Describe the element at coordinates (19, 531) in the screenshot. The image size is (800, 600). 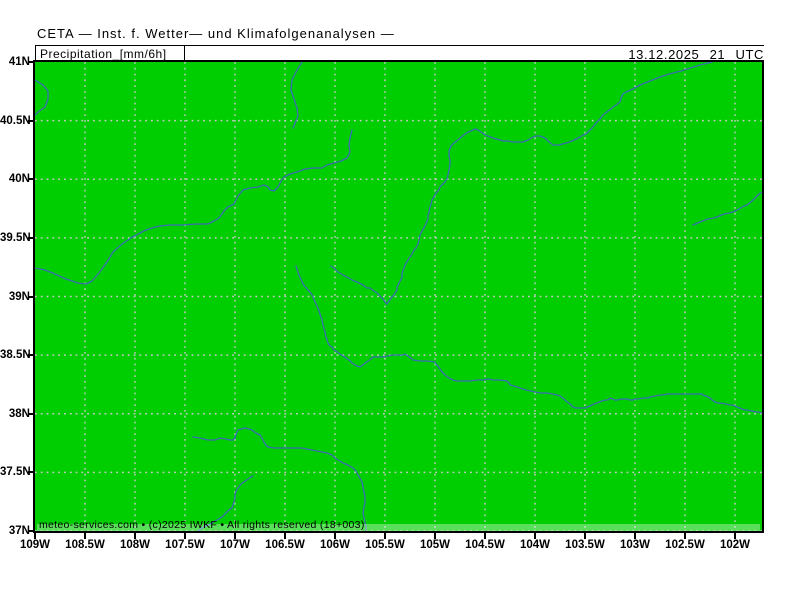
I see `lat-label: 37N` at that location.